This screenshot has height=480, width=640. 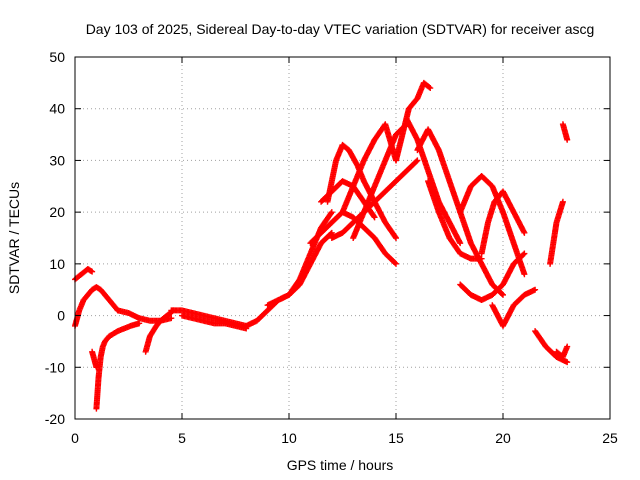 What do you see at coordinates (340, 465) in the screenshot?
I see `x-axis-label: GPS time / hours` at bounding box center [340, 465].